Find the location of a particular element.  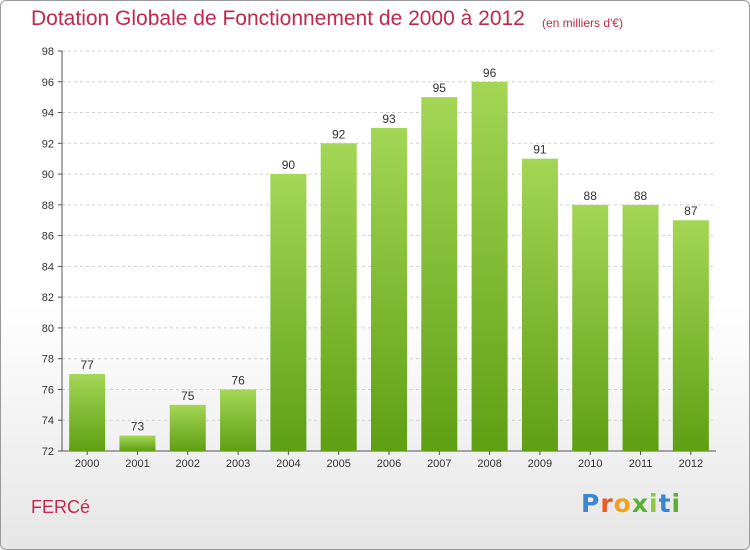

proxiti-logo: Proxiti is located at coordinates (631, 503).